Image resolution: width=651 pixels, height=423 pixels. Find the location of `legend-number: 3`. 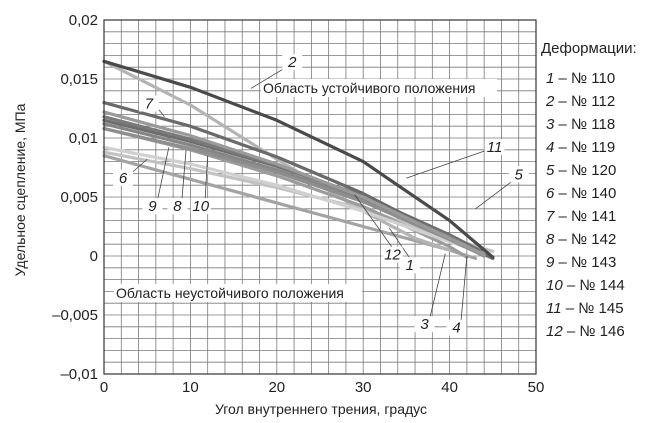

legend-number: 3 is located at coordinates (552, 124).